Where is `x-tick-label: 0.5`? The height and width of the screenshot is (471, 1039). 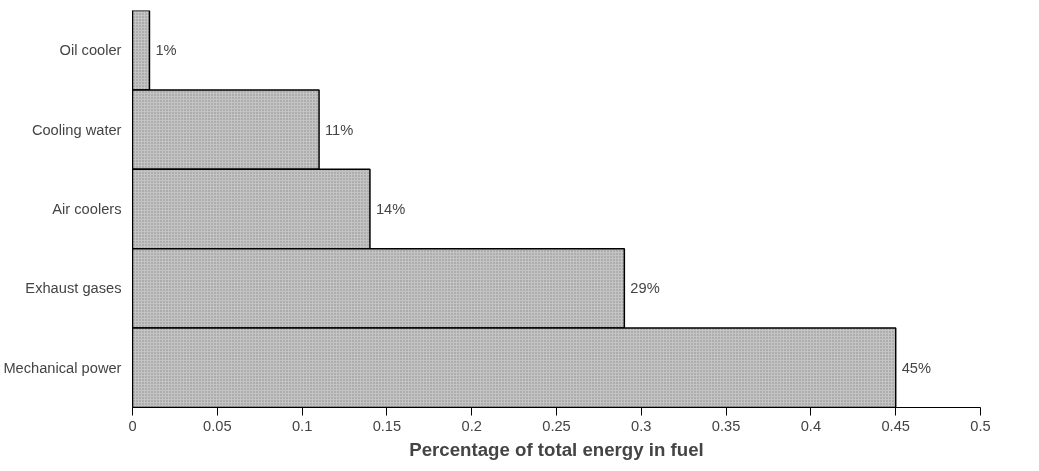
x-tick-label: 0.5 is located at coordinates (980, 425).